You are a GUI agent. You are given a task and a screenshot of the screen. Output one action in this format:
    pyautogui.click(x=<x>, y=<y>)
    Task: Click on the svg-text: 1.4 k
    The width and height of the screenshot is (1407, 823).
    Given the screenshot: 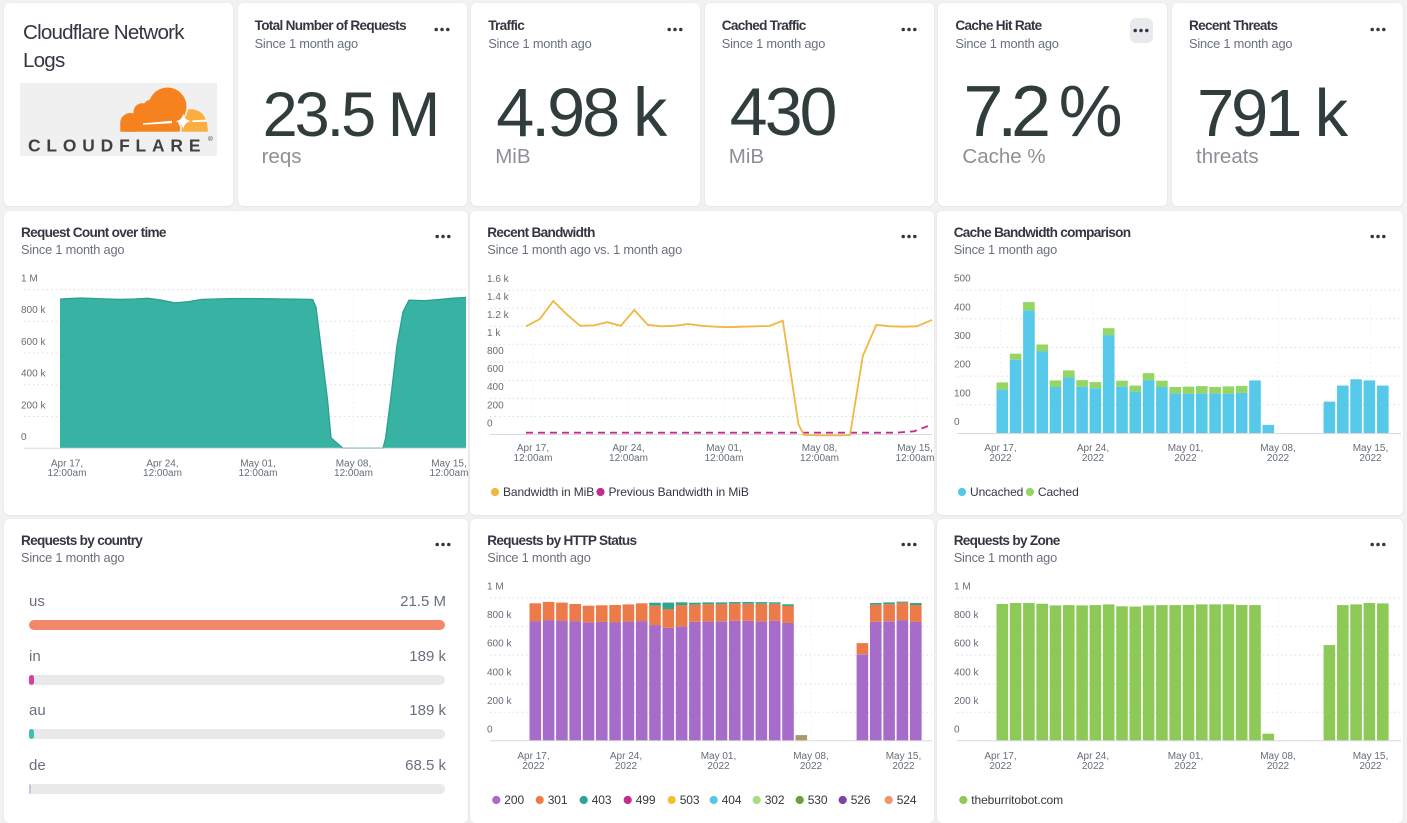 What is the action you would take?
    pyautogui.click(x=498, y=297)
    